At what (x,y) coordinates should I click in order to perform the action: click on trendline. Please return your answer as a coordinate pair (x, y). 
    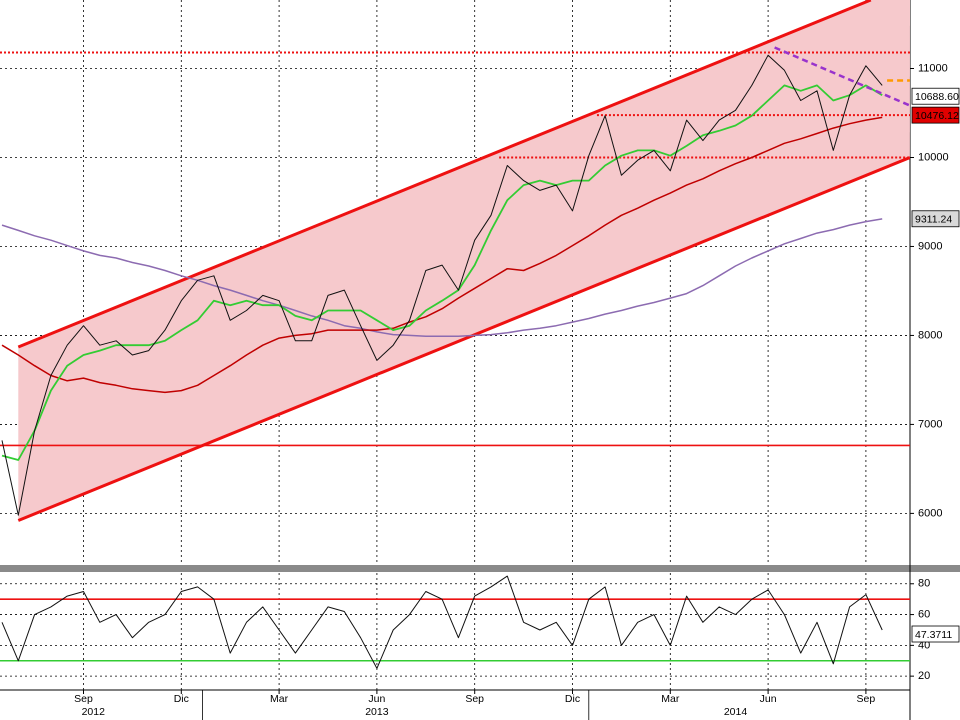
    Looking at the image, I should click on (842, 76).